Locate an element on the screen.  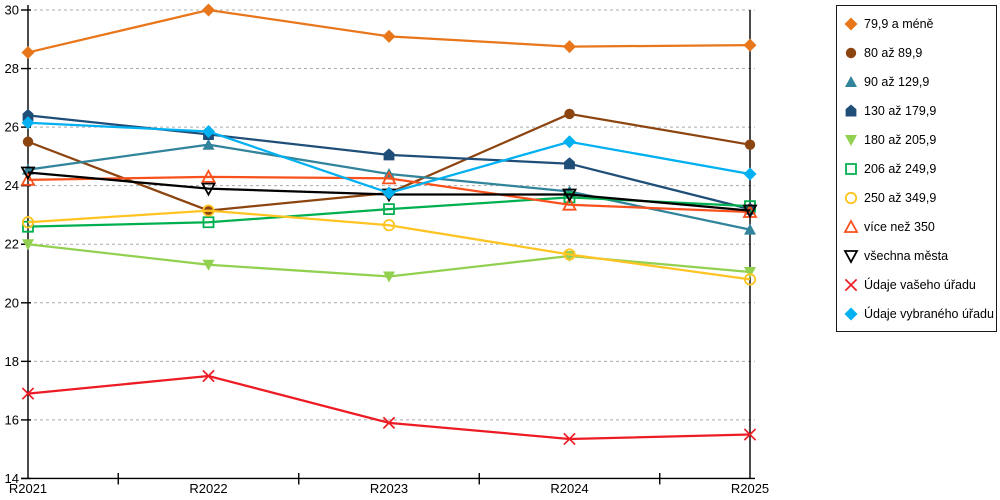
y-axis-tick-label: 26 is located at coordinates (12, 127).